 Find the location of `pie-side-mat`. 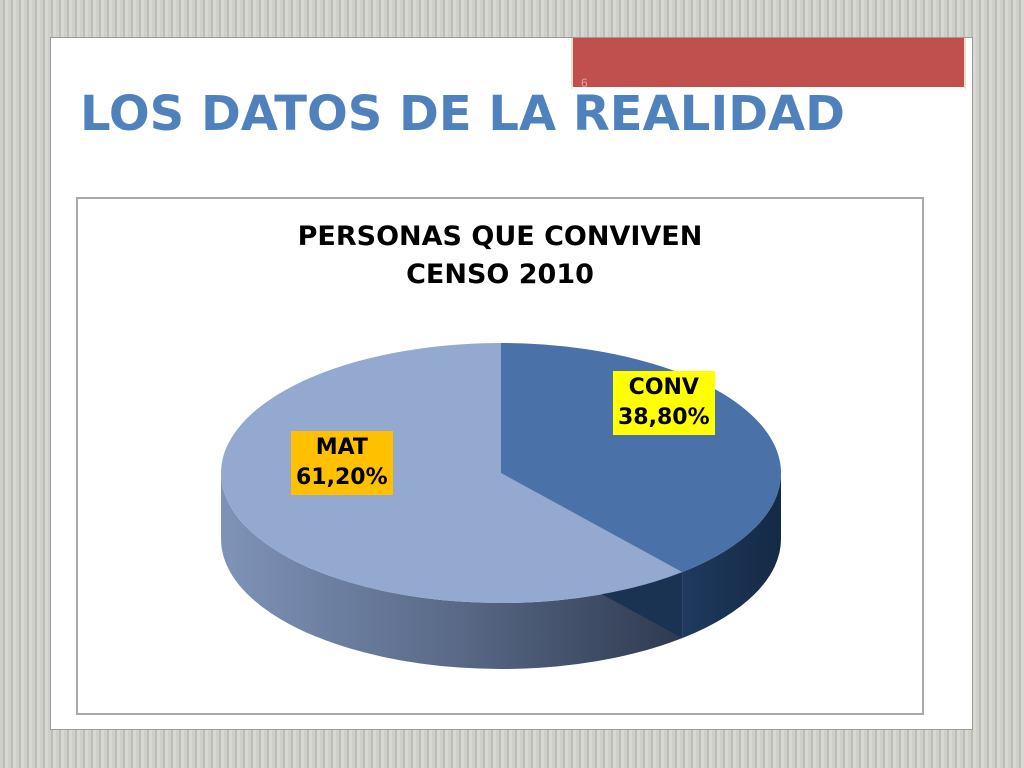

pie-side-mat is located at coordinates (452, 571).